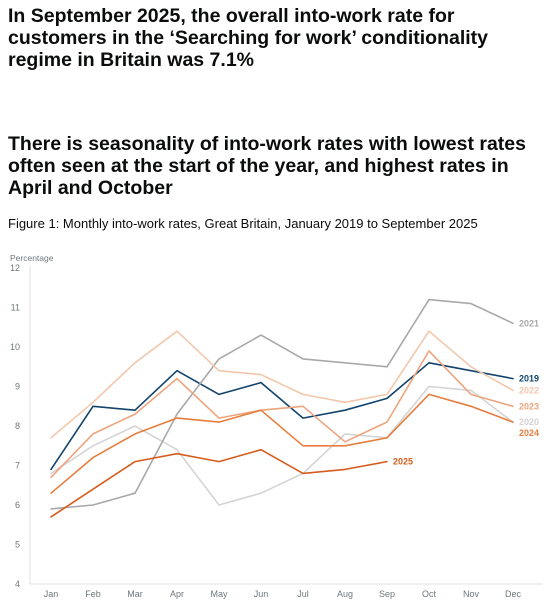 Image resolution: width=559 pixels, height=615 pixels. What do you see at coordinates (513, 594) in the screenshot?
I see `x-tick-label: Dec` at bounding box center [513, 594].